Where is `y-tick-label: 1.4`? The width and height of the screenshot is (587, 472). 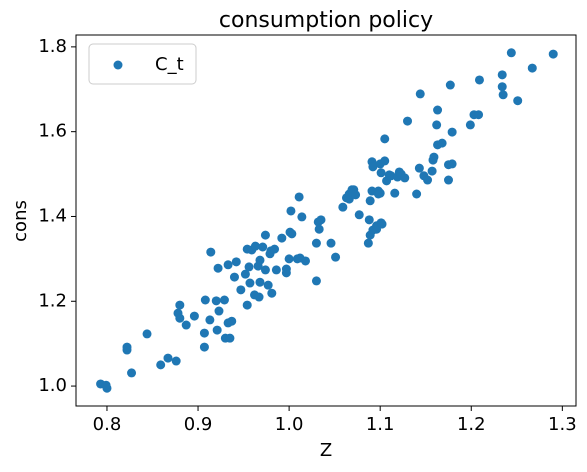
y-tick-label: 1.4 is located at coordinates (52, 215).